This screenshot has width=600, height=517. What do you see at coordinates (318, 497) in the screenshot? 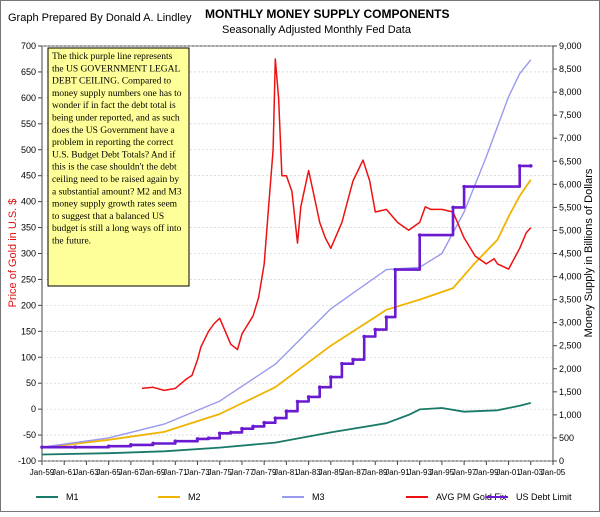
I see `legend-label: M3` at bounding box center [318, 497].